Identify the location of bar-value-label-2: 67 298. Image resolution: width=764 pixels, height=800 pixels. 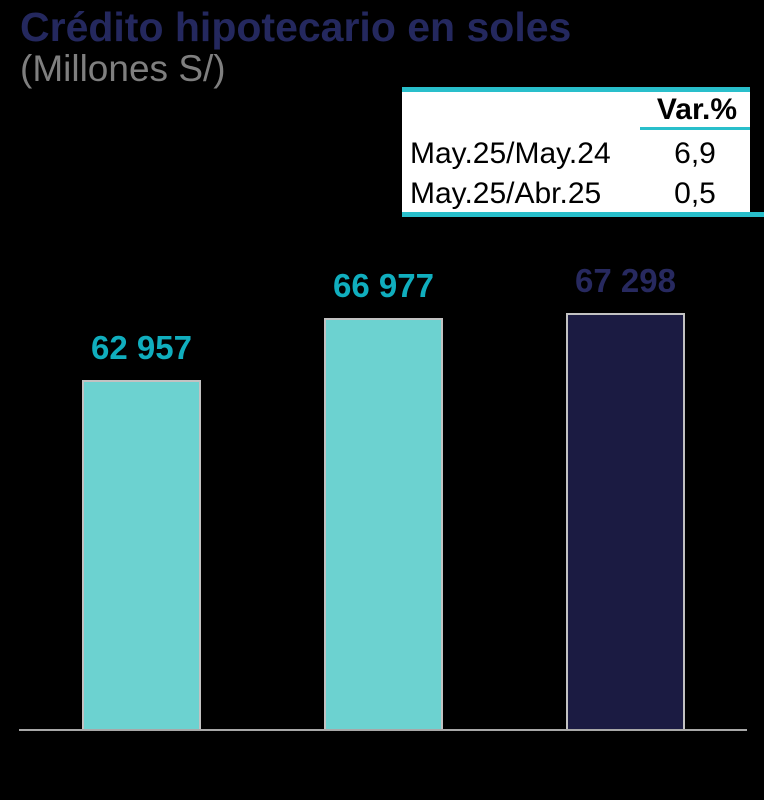
(625, 280).